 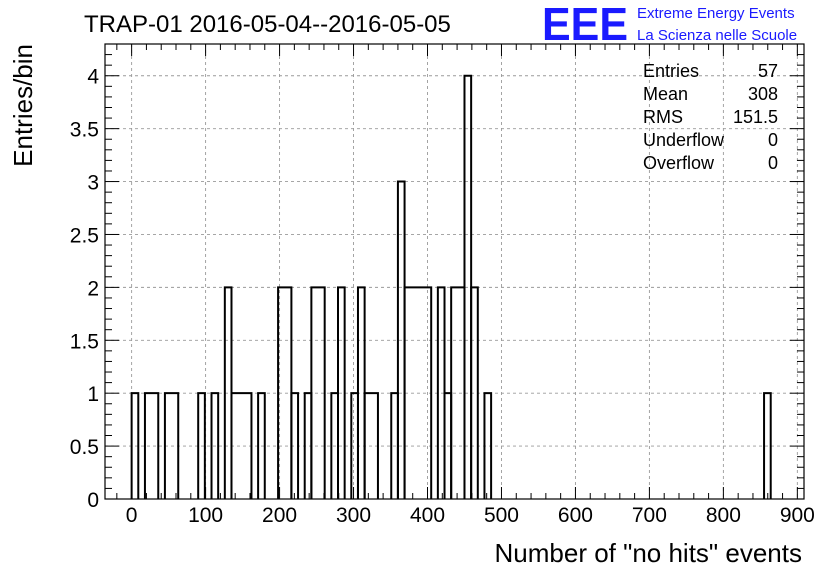 I want to click on y-tick-labels: 0 0.5 1 1.5 2 2.5 3 3.5 4, so click(x=85, y=289).